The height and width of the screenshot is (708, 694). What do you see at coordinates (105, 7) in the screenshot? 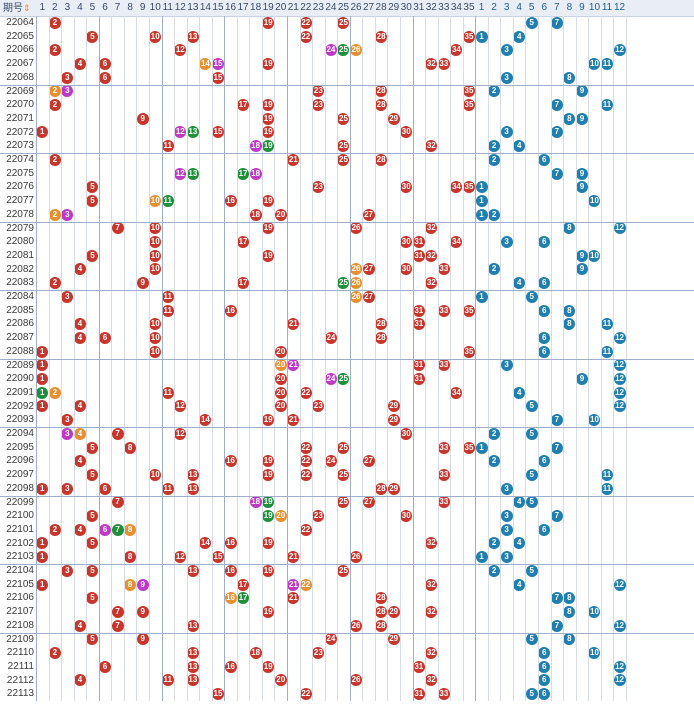
I see `front-col-header-6: 6` at bounding box center [105, 7].